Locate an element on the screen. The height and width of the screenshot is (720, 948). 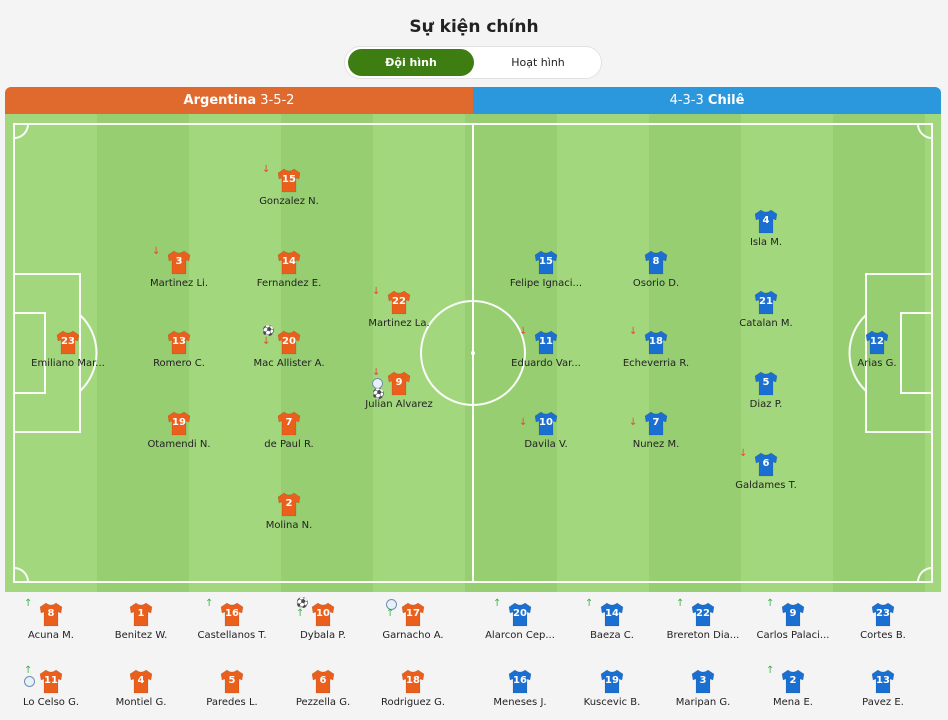
starting-player: 11 Eduardo Var... ↓ is located at coordinates (546, 348).